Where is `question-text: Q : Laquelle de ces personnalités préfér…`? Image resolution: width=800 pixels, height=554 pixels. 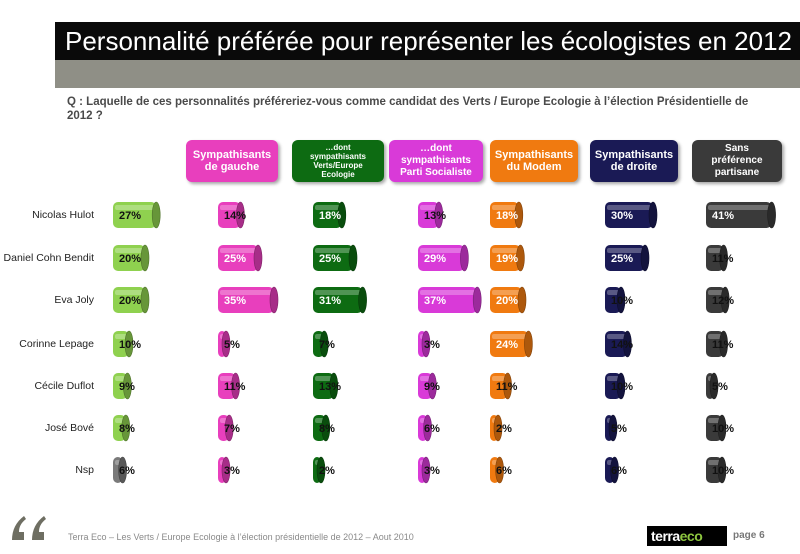
question-text: Q : Laquelle de ces personnalités préfér… is located at coordinates (408, 109).